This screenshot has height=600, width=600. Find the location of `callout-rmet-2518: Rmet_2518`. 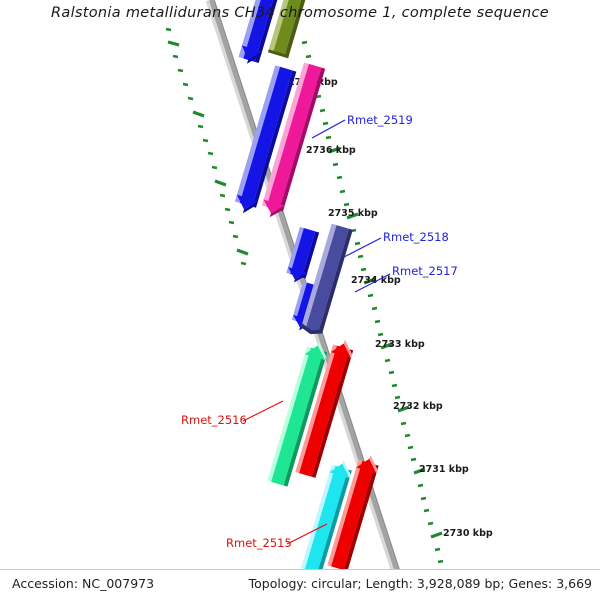

callout-rmet-2518: Rmet_2518 is located at coordinates (396, 244).